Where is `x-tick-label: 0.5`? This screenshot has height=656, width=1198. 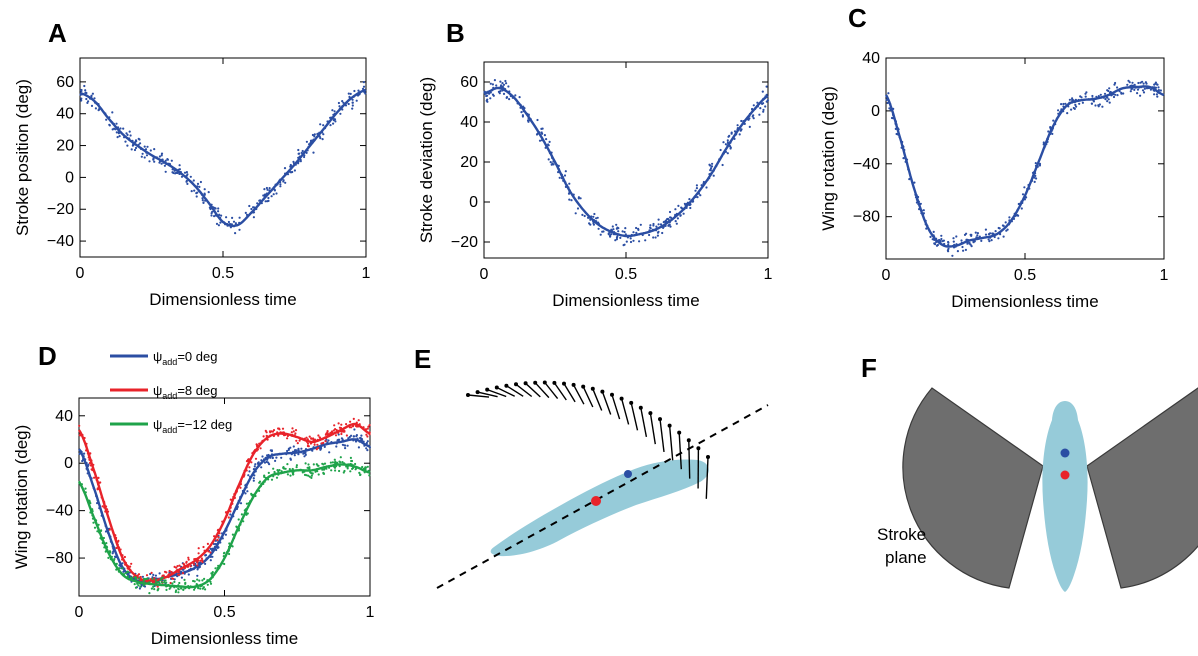
x-tick-label: 0.5 is located at coordinates (224, 612).